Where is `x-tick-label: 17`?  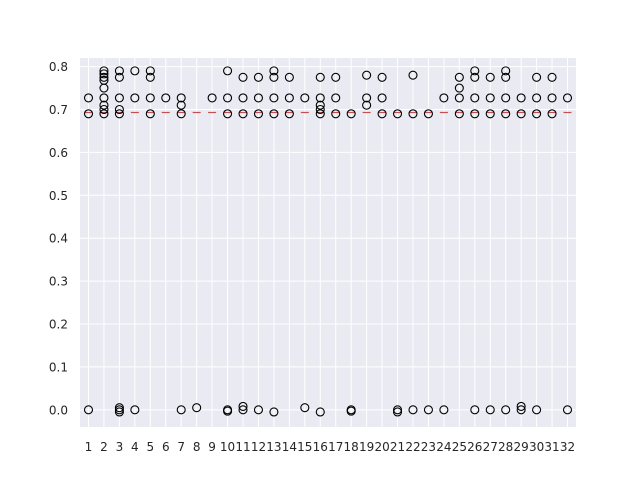
x-tick-label: 17 is located at coordinates (335, 447).